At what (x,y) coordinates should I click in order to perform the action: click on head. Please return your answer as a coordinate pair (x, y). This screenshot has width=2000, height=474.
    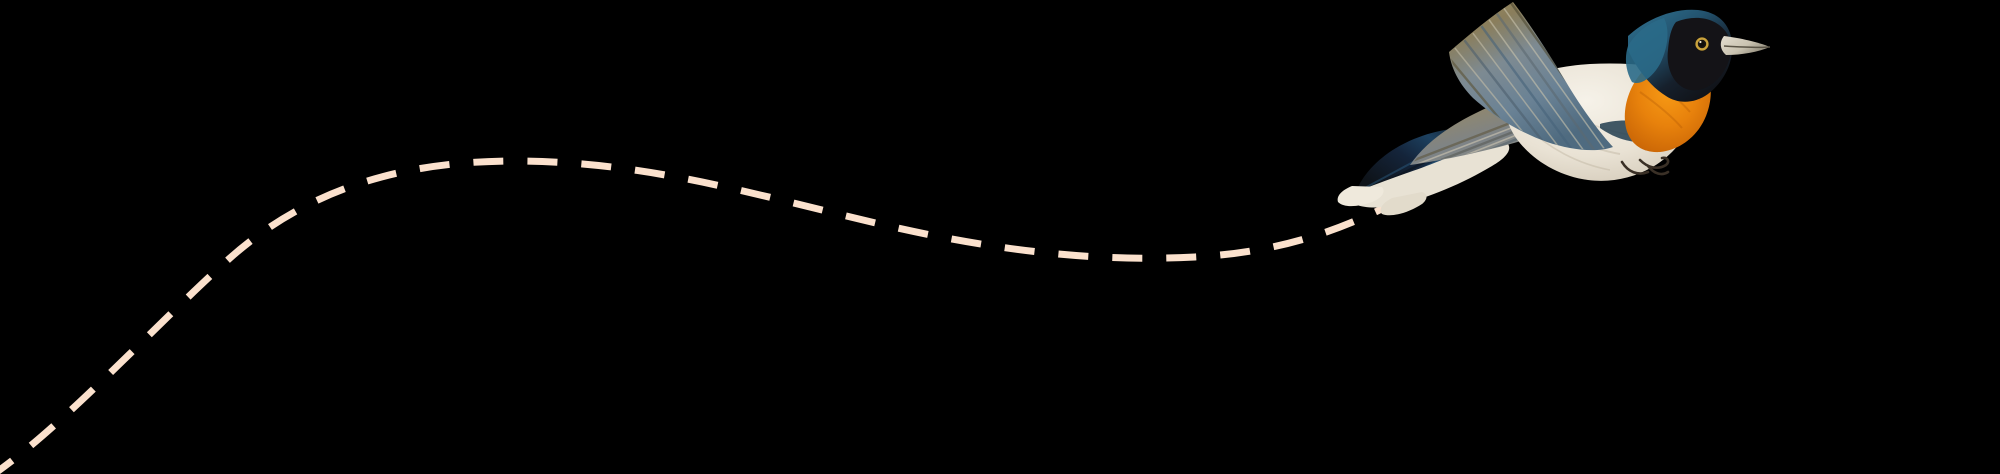
    Looking at the image, I should click on (1698, 55).